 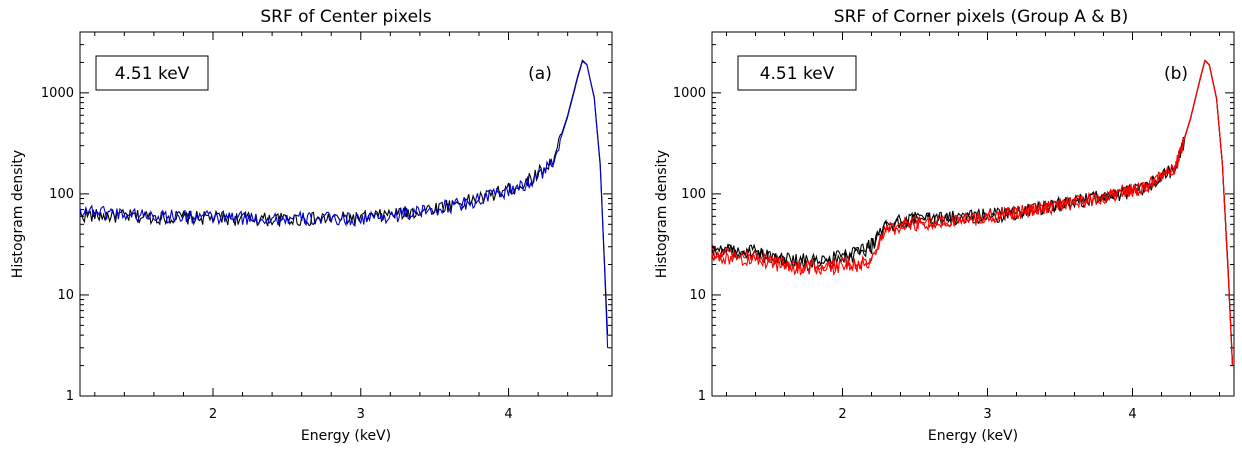 What do you see at coordinates (981, 17) in the screenshot?
I see `chart-title: SRF of Corner pixels (Group A & B)` at bounding box center [981, 17].